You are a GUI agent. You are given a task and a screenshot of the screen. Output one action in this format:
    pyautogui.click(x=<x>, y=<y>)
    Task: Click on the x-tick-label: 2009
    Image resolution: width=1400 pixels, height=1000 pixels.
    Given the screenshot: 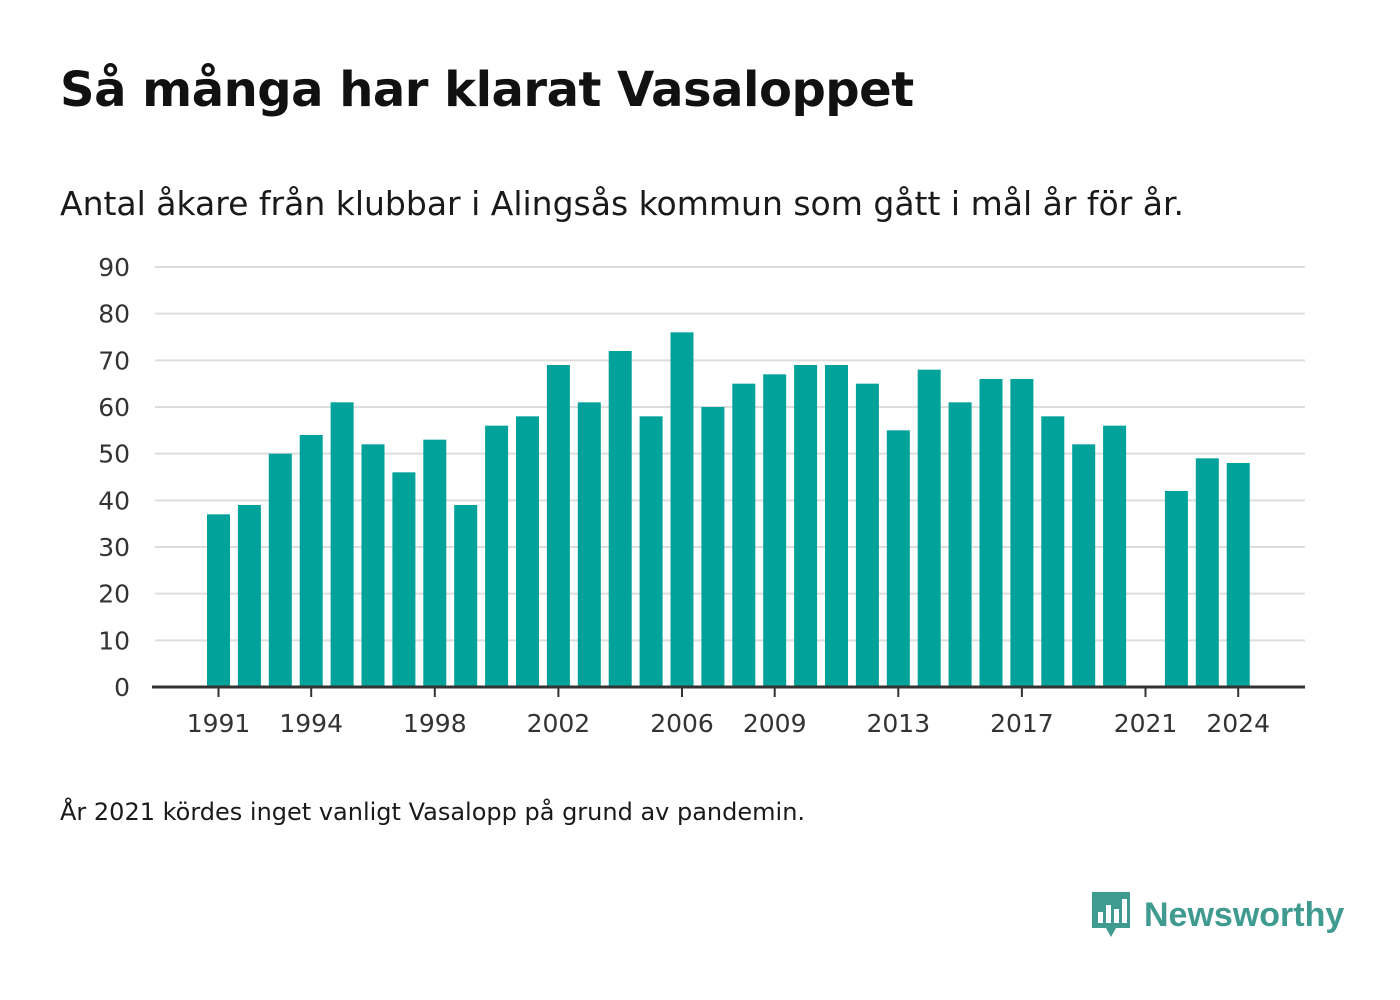 What is the action you would take?
    pyautogui.click(x=775, y=723)
    